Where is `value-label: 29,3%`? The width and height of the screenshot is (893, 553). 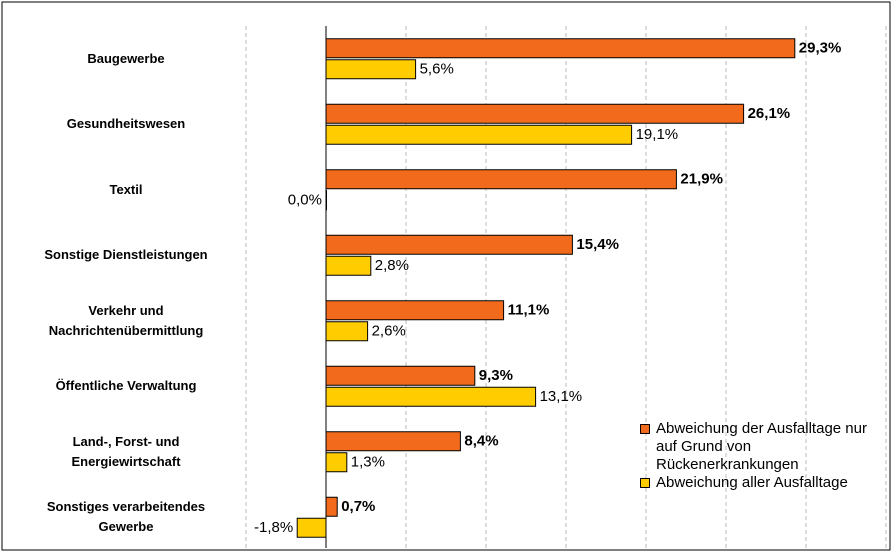
value-label: 29,3% is located at coordinates (820, 48).